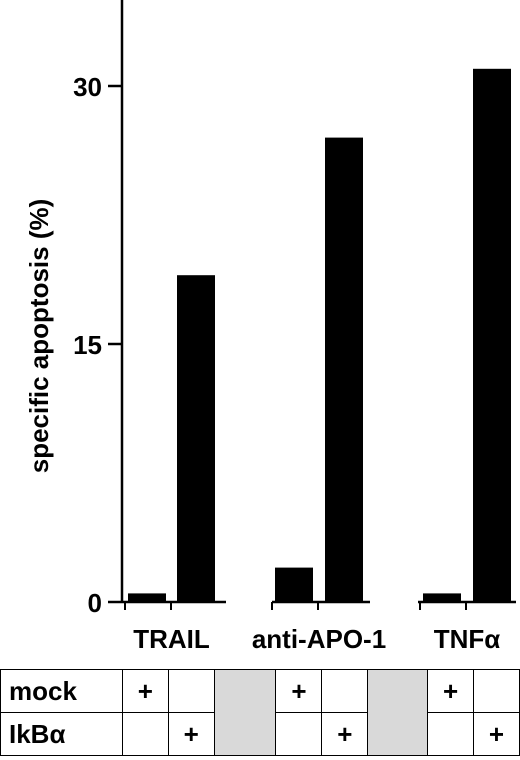 The height and width of the screenshot is (760, 520). What do you see at coordinates (39, 336) in the screenshot?
I see `y-axis-label: specific apoptosis (%)` at bounding box center [39, 336].